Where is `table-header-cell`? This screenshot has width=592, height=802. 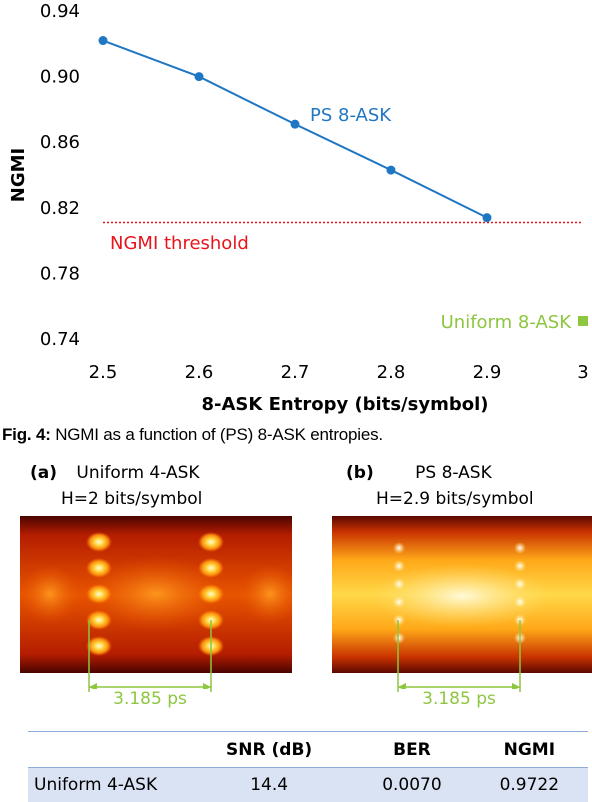
table-header-cell is located at coordinates (106, 750).